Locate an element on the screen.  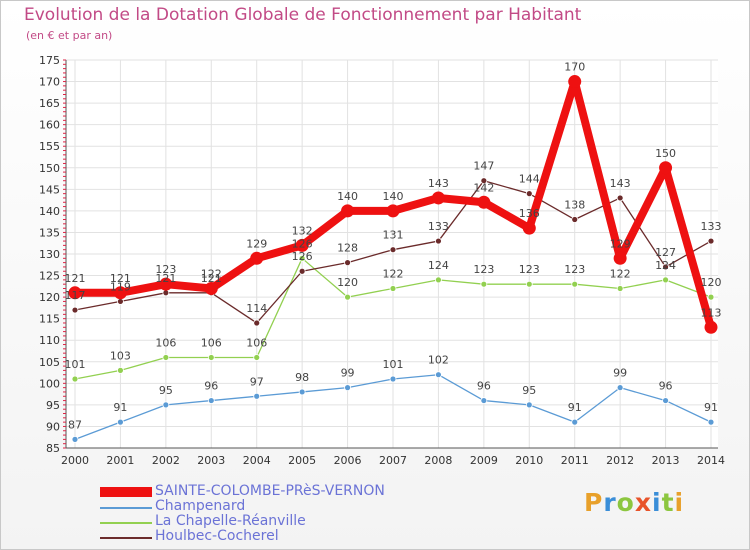
proxiti-logo: Proxiti is located at coordinates (634, 502).